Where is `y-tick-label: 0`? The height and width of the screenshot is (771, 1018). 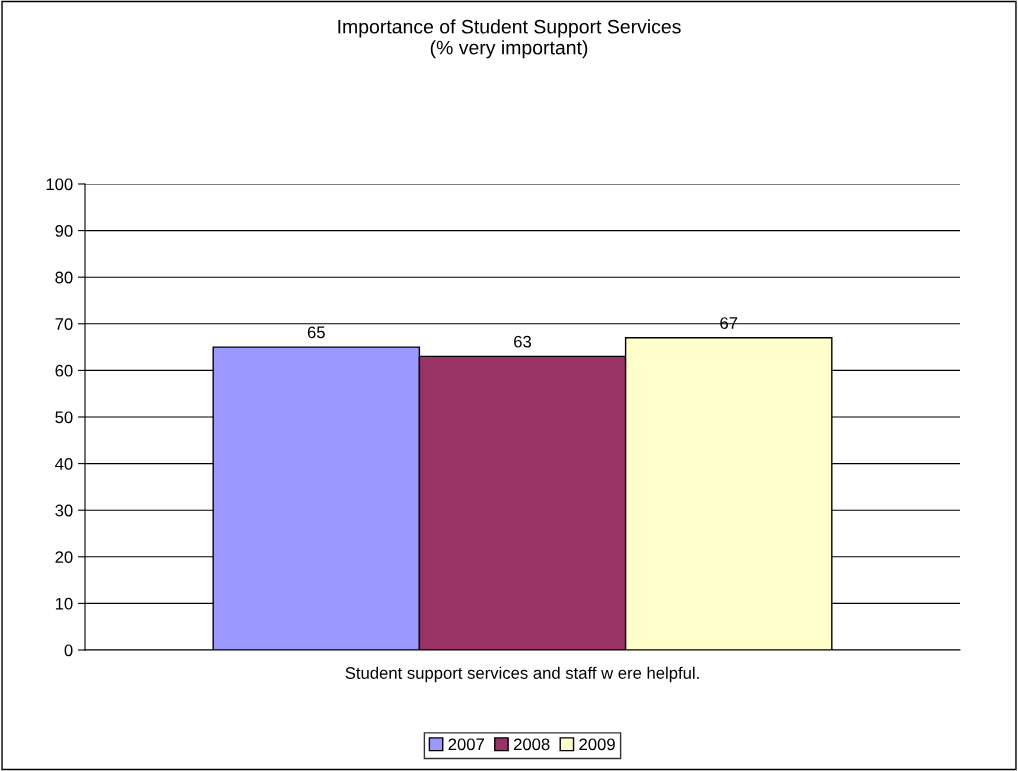
y-tick-label: 0 is located at coordinates (68, 650).